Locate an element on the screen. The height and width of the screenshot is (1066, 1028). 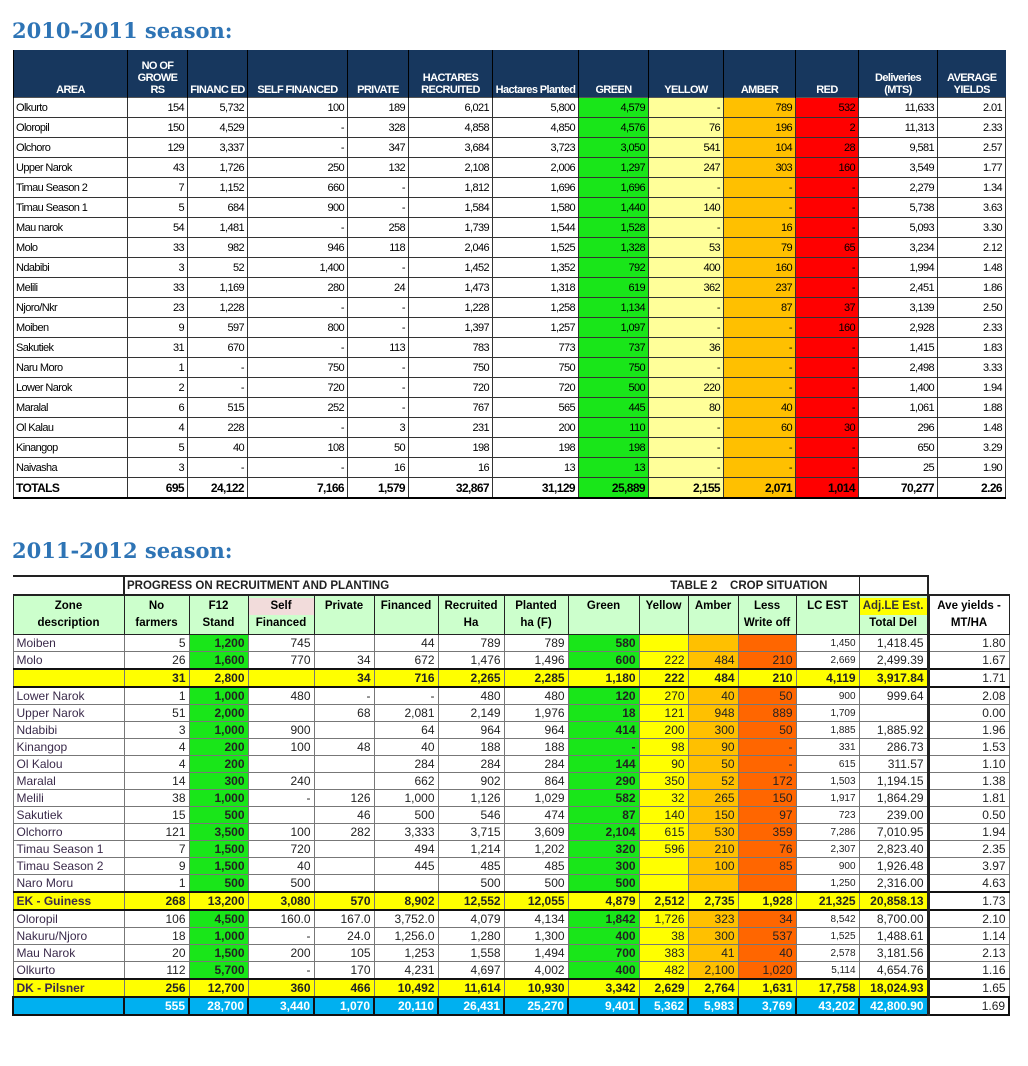
cell-green: 1,297 is located at coordinates (613, 167).